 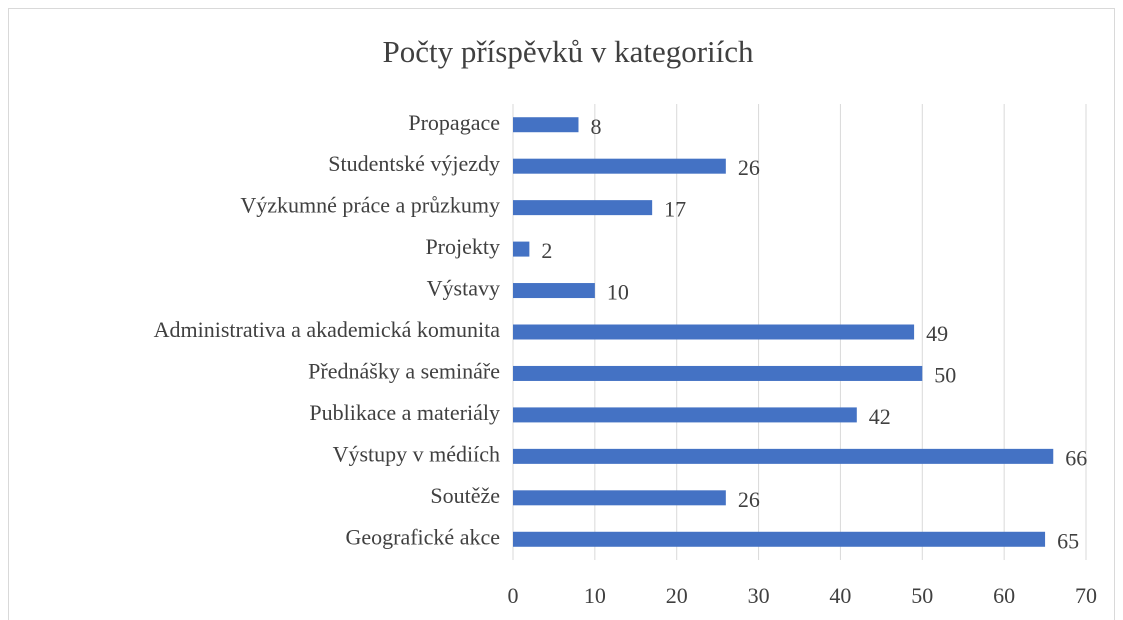 I want to click on y-tick-label: Publikace a materiály, so click(x=404, y=412).